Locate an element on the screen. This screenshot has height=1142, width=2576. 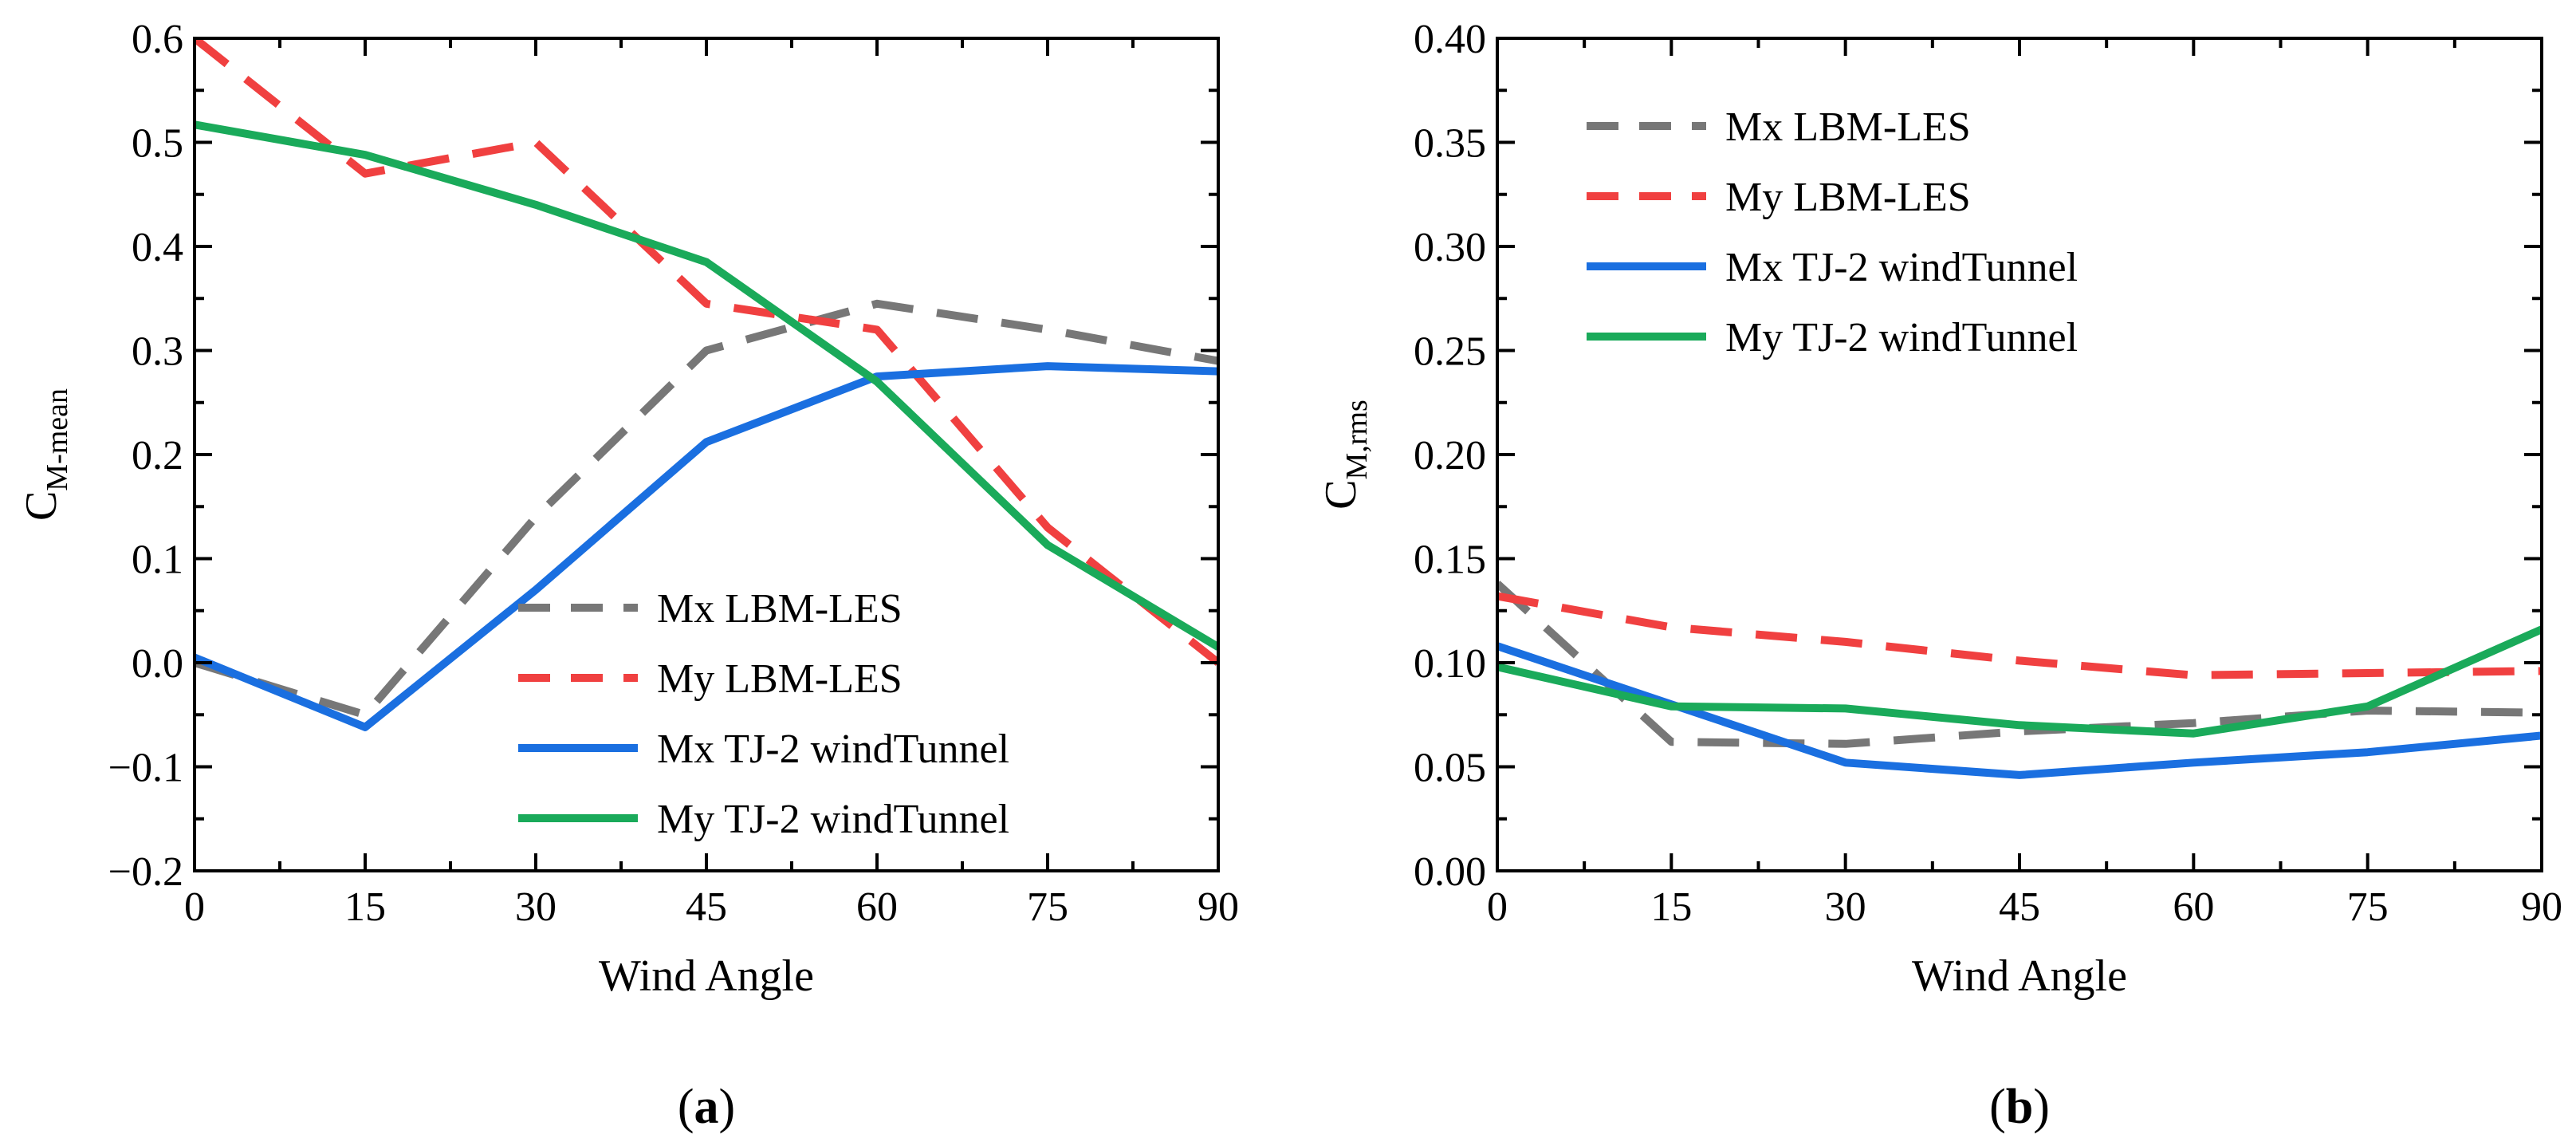
panel-label-letter: b is located at coordinates (2020, 1107).